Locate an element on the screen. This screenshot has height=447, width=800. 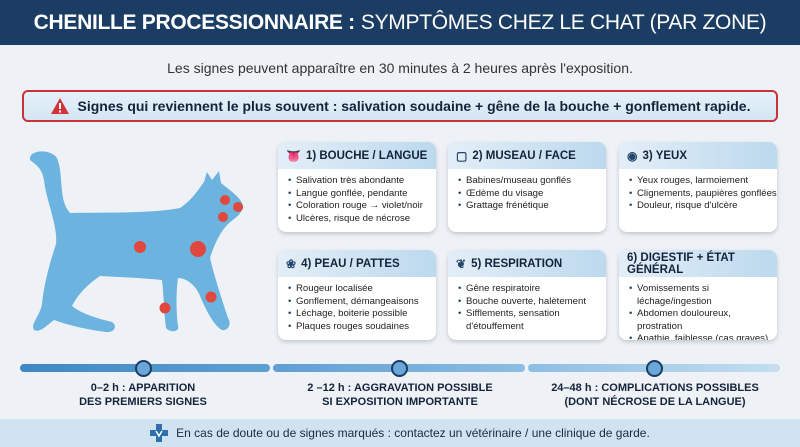
cat-illustration is located at coordinates (136, 242).